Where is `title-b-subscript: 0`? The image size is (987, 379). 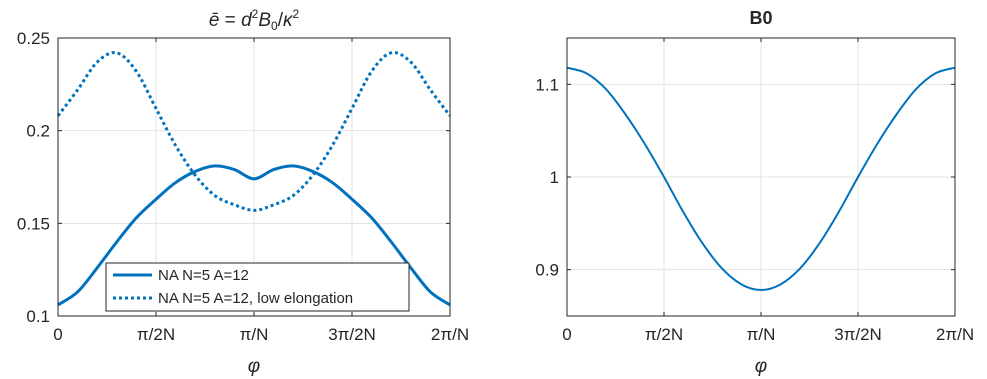 title-b-subscript: 0 is located at coordinates (274, 26).